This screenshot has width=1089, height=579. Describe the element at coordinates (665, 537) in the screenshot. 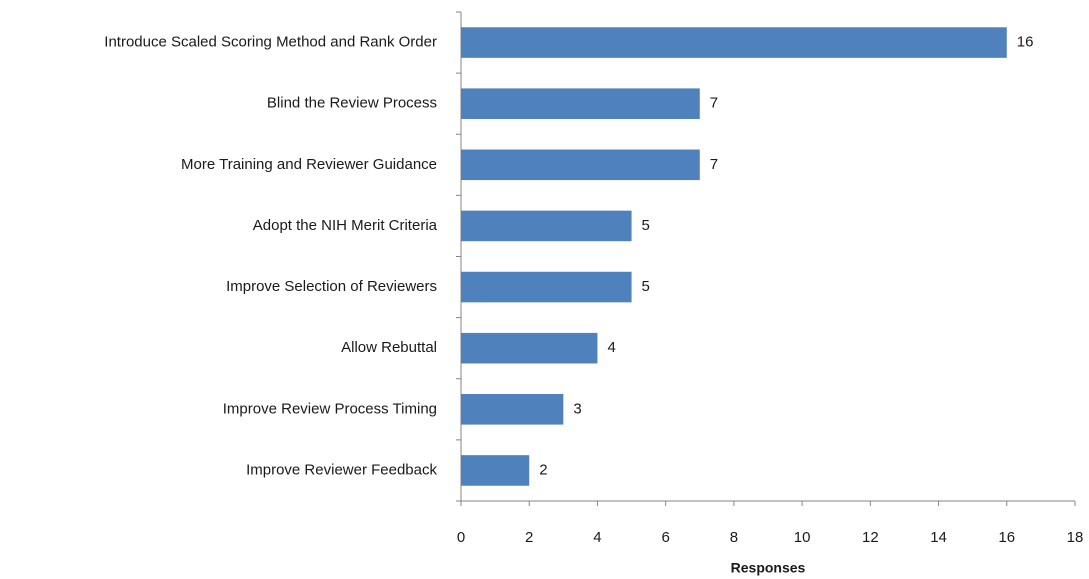

I see `x-tick-label: 6` at that location.